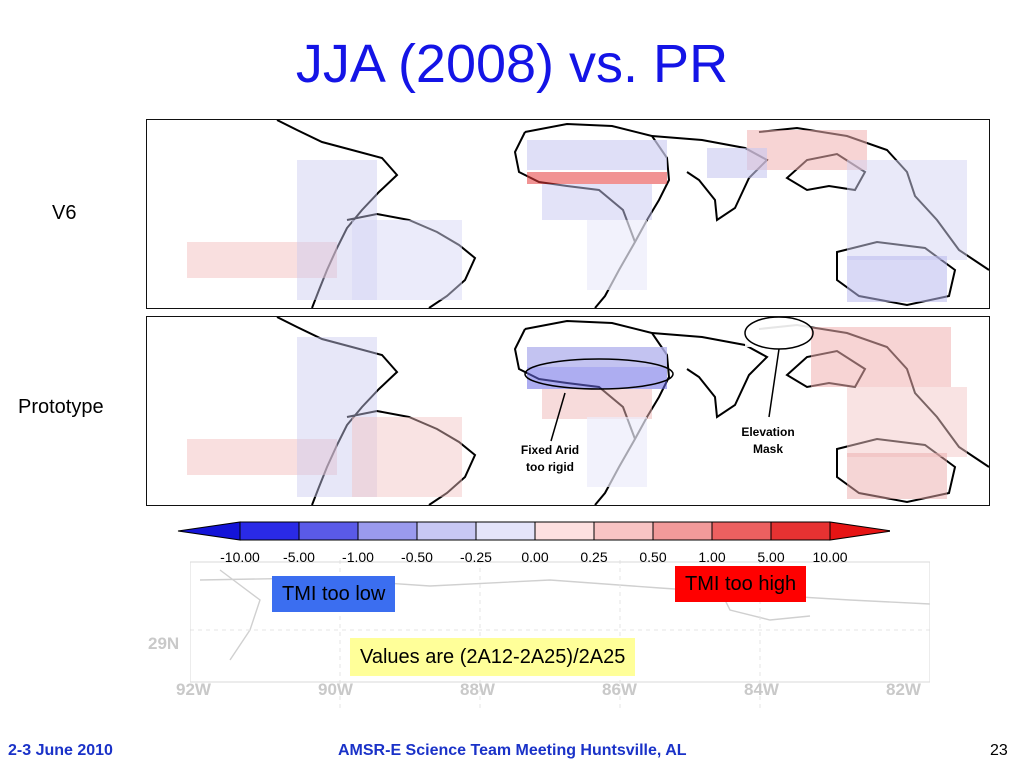  Describe the element at coordinates (512, 64) in the screenshot. I see `slide-title: JJA (2008) vs. PR` at that location.